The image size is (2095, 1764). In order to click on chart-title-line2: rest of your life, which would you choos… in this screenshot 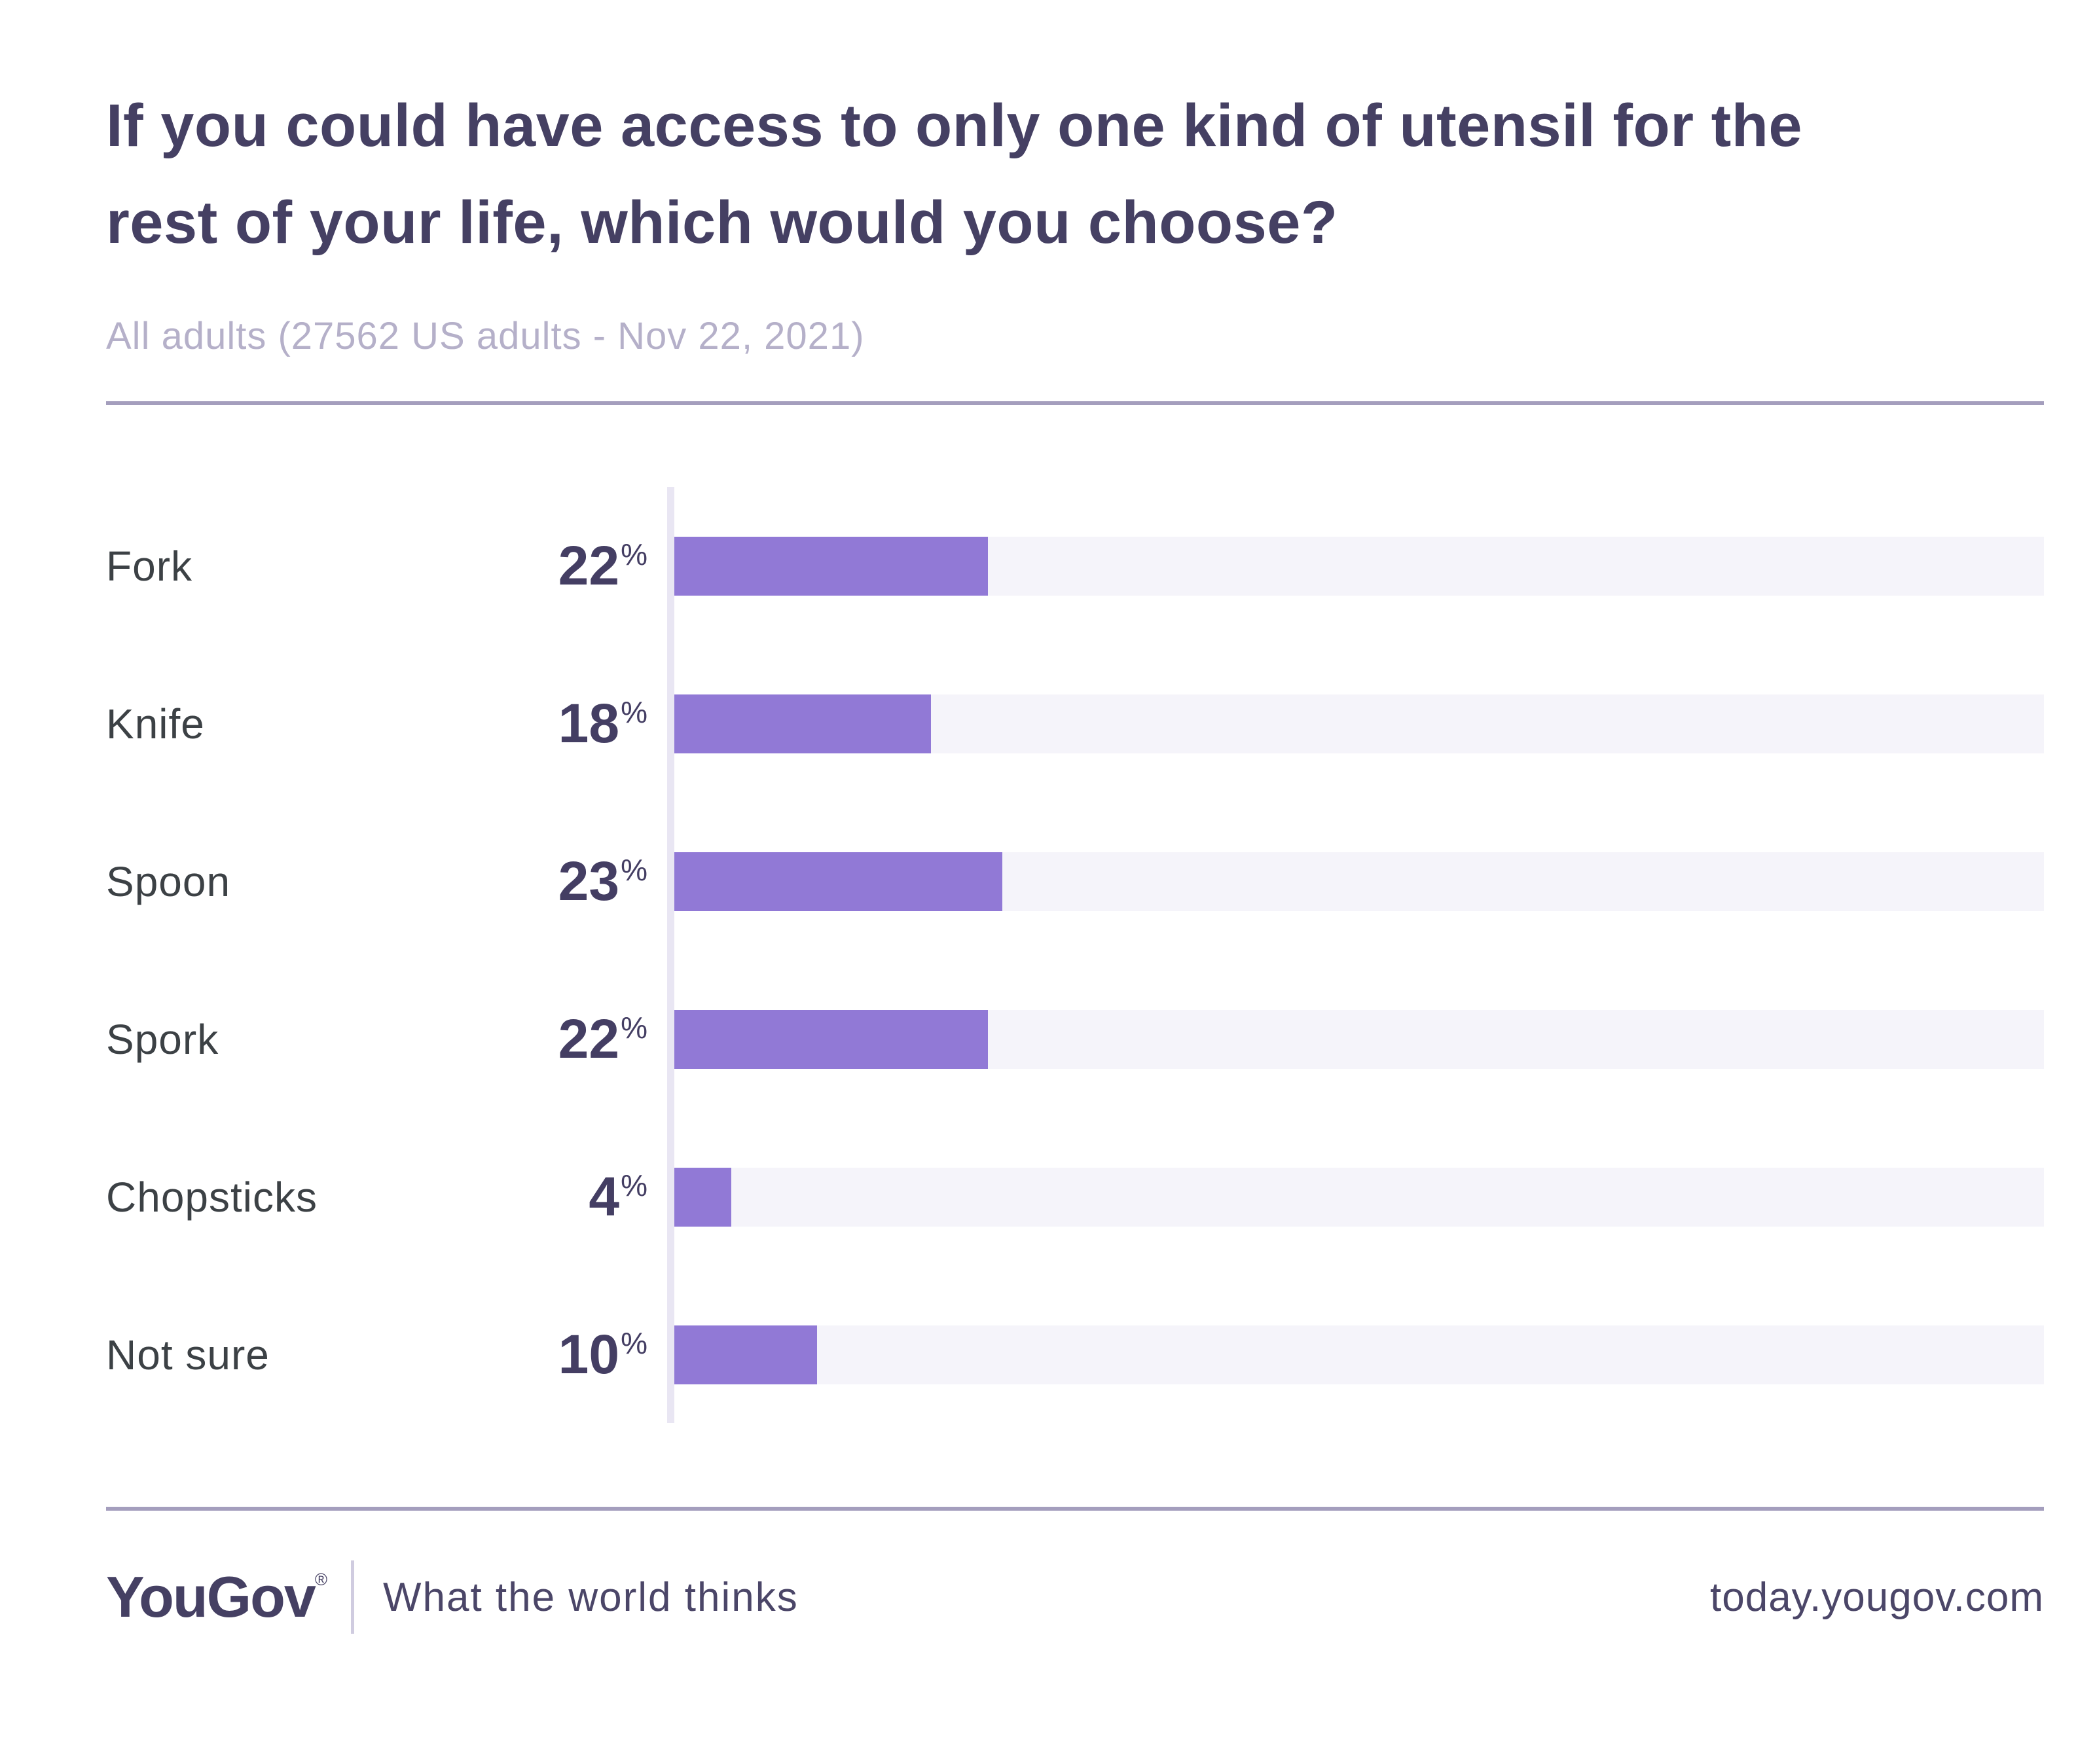, I will do `click(722, 222)`.